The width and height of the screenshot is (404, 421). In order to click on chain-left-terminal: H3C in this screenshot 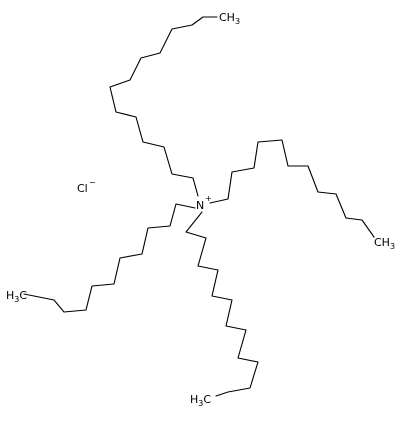, I will do `click(16, 296)`.